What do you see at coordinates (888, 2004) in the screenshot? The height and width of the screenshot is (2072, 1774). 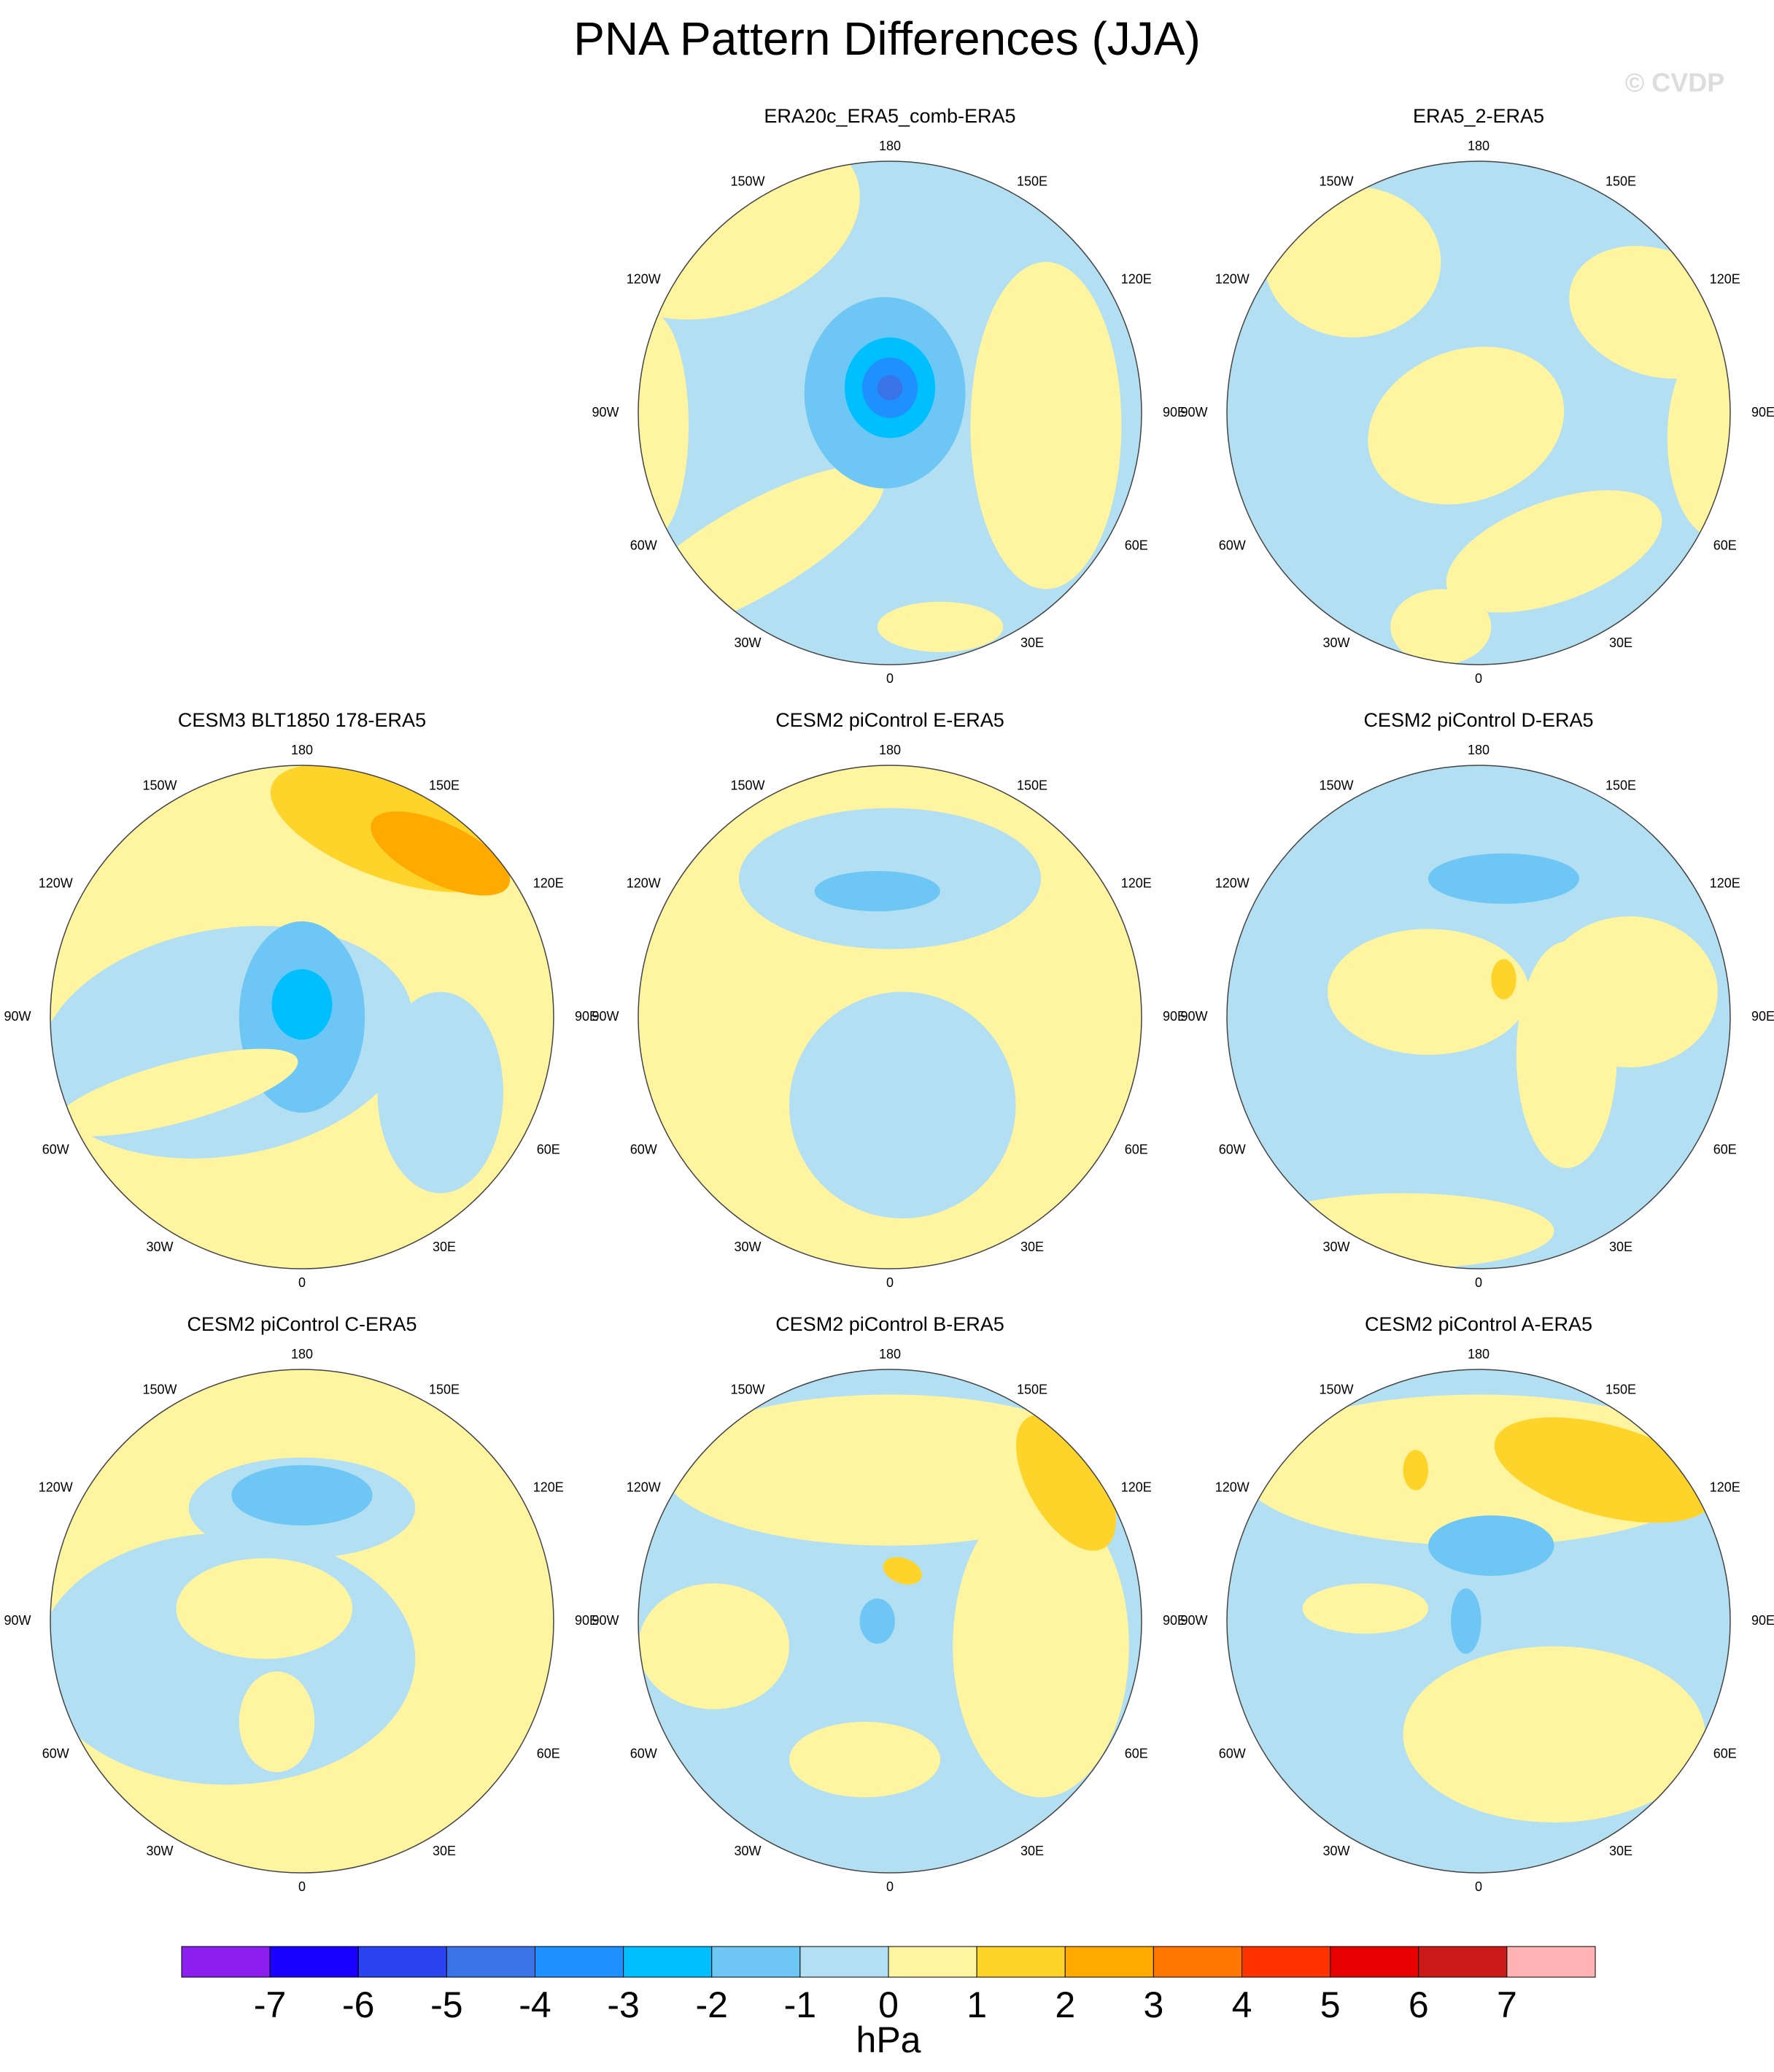 I see `colorbar-label: 0` at bounding box center [888, 2004].